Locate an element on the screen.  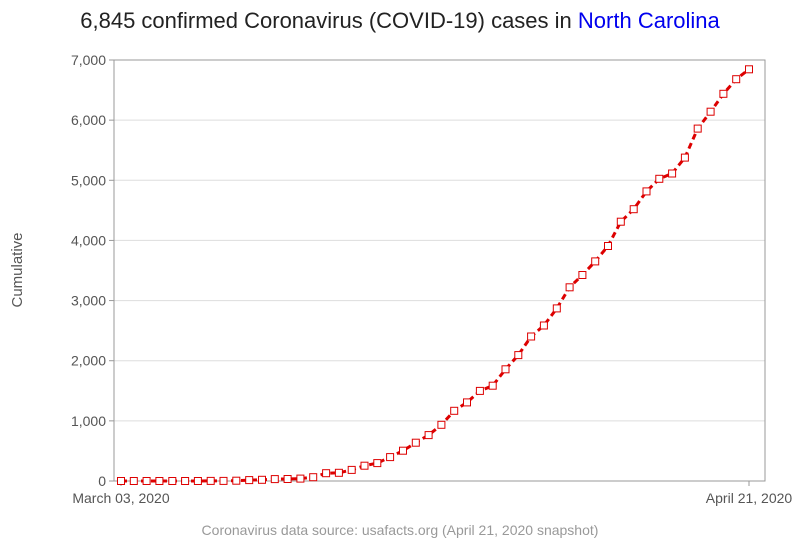
y-tick-label: 5,000 is located at coordinates (88, 180).